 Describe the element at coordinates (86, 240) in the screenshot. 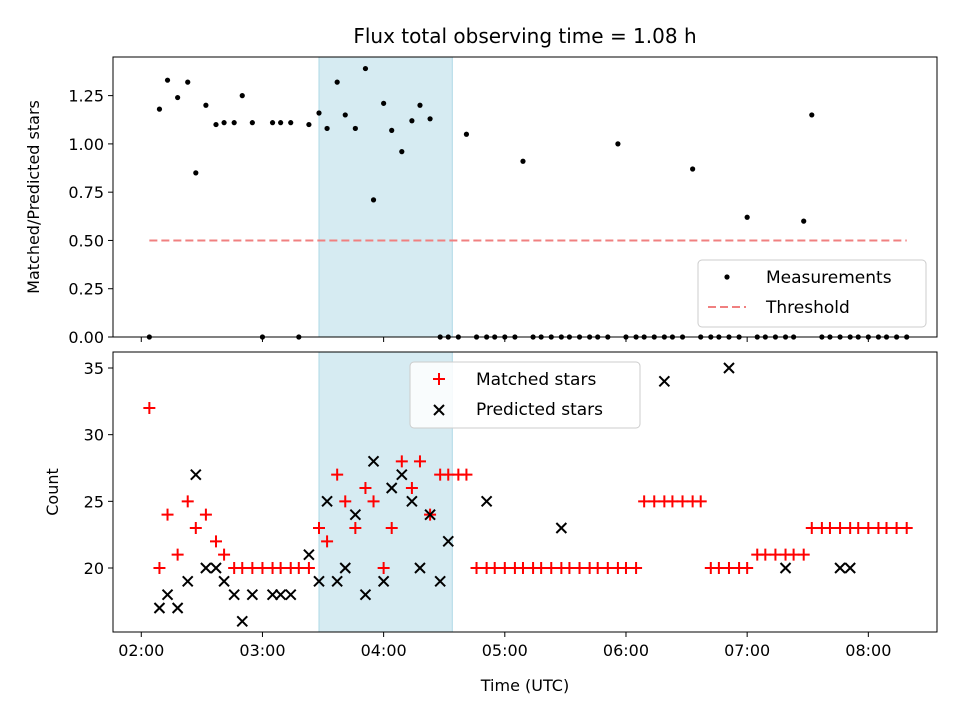

I see `top-ytick-label: 0.50` at that location.